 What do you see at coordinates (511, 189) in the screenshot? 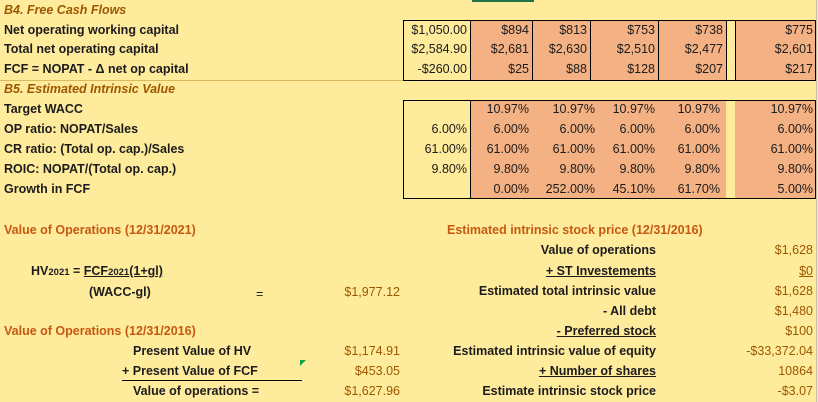
I see `cell: 0.00%` at bounding box center [511, 189].